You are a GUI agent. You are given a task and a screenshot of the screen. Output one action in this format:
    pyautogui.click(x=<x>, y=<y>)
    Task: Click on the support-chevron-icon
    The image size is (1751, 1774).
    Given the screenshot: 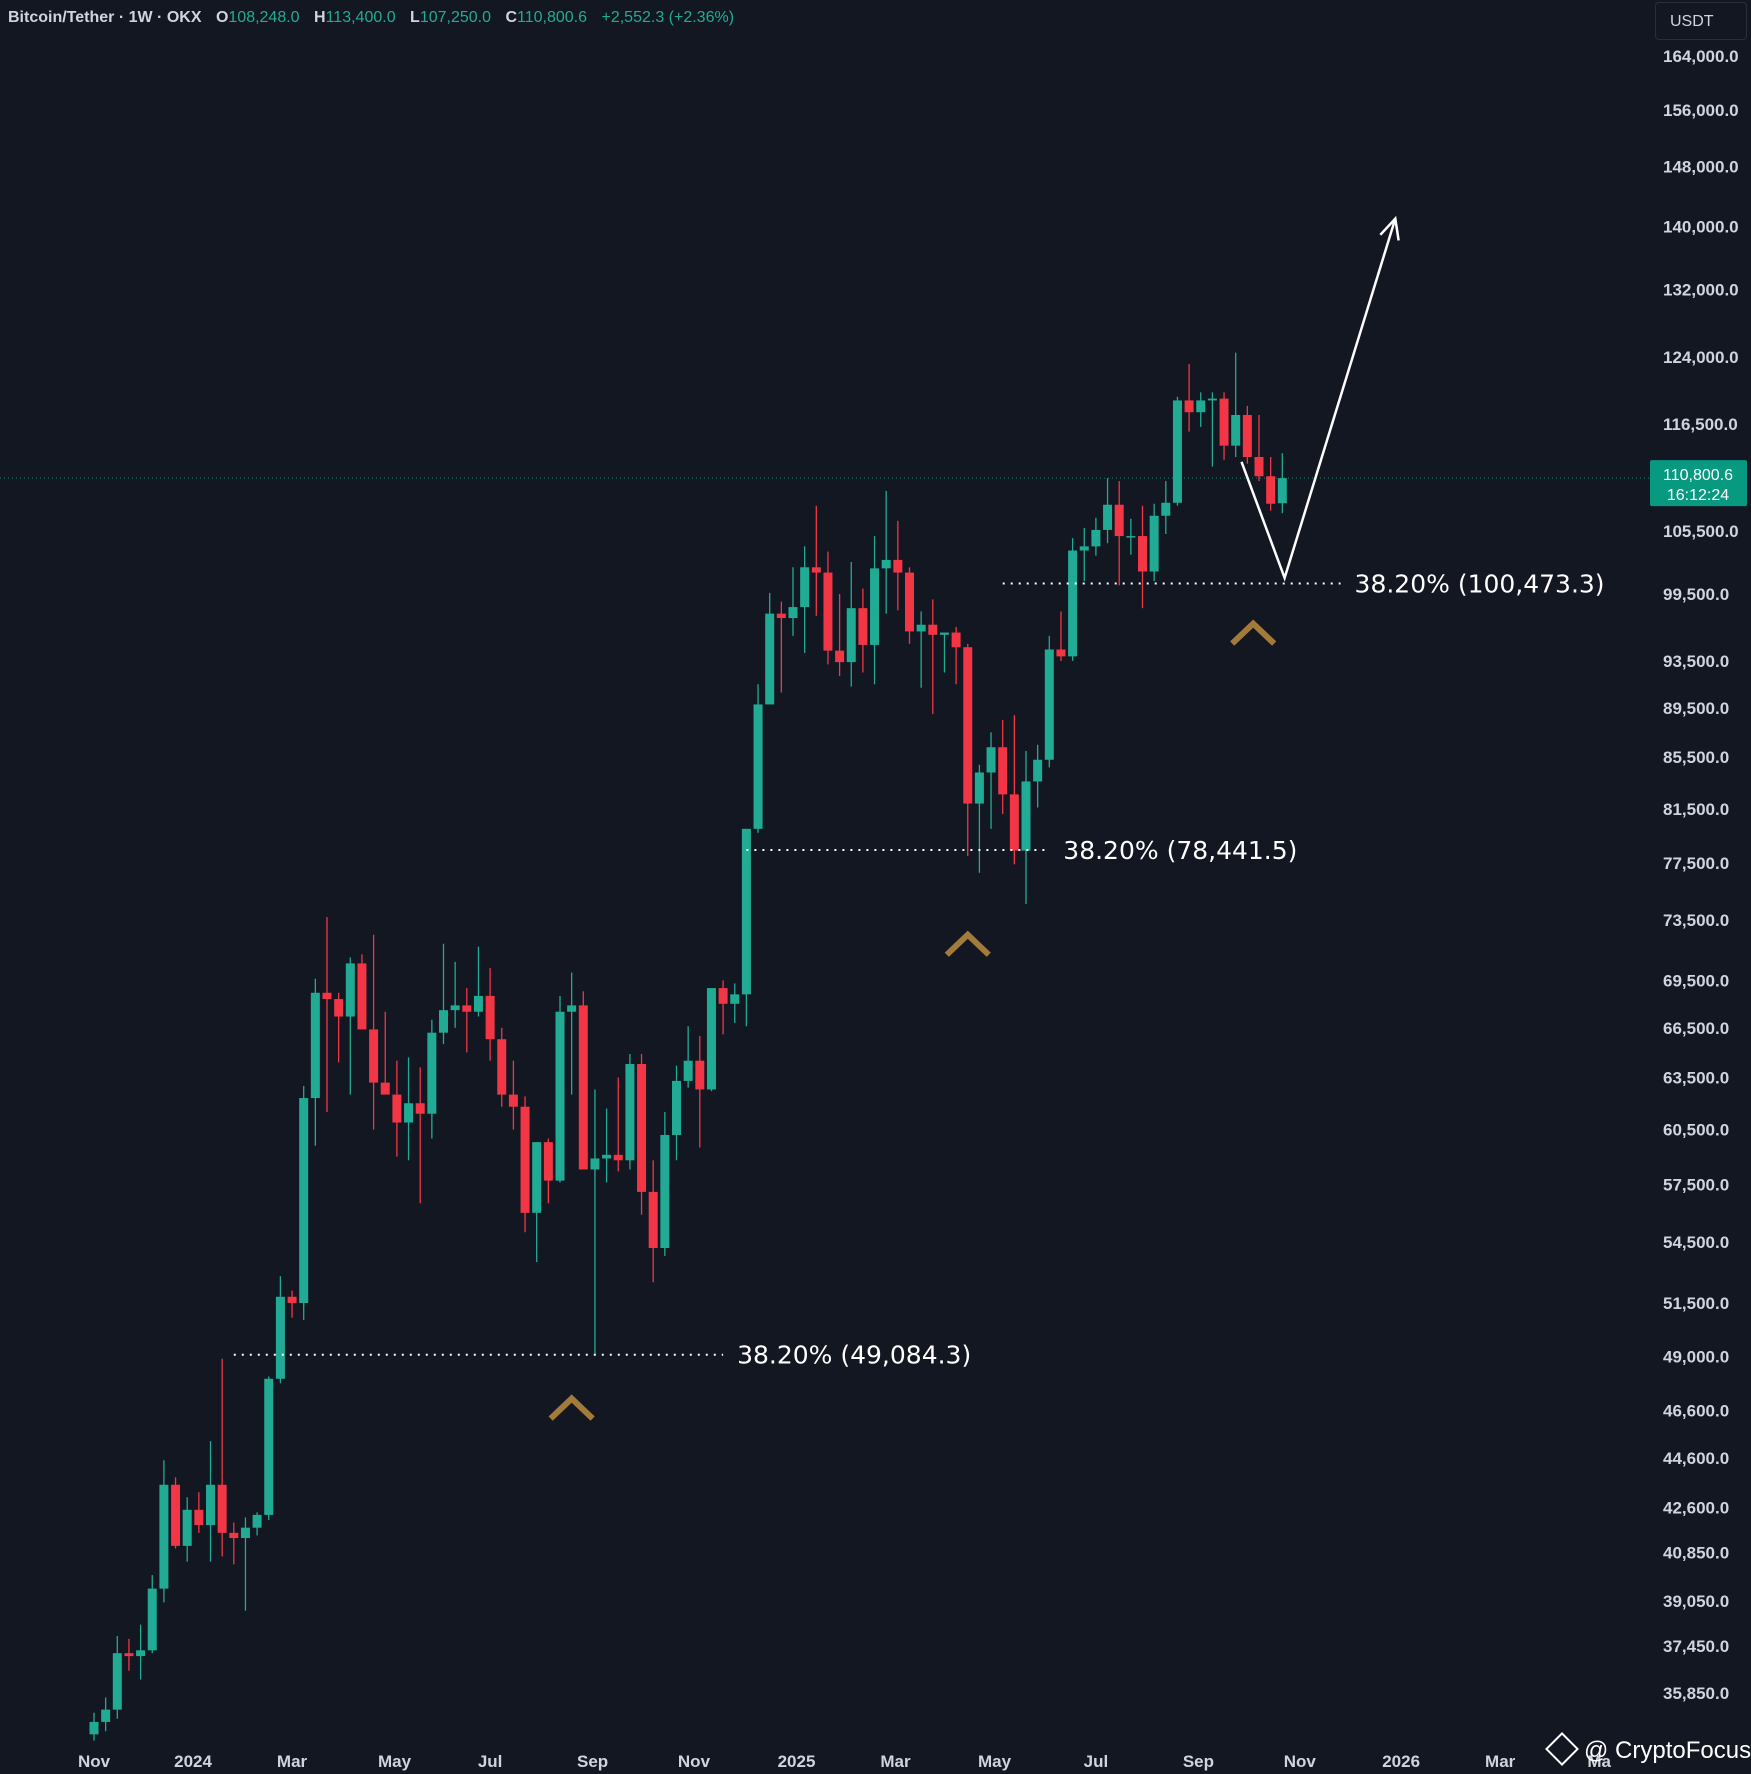 What is the action you would take?
    pyautogui.click(x=967, y=943)
    